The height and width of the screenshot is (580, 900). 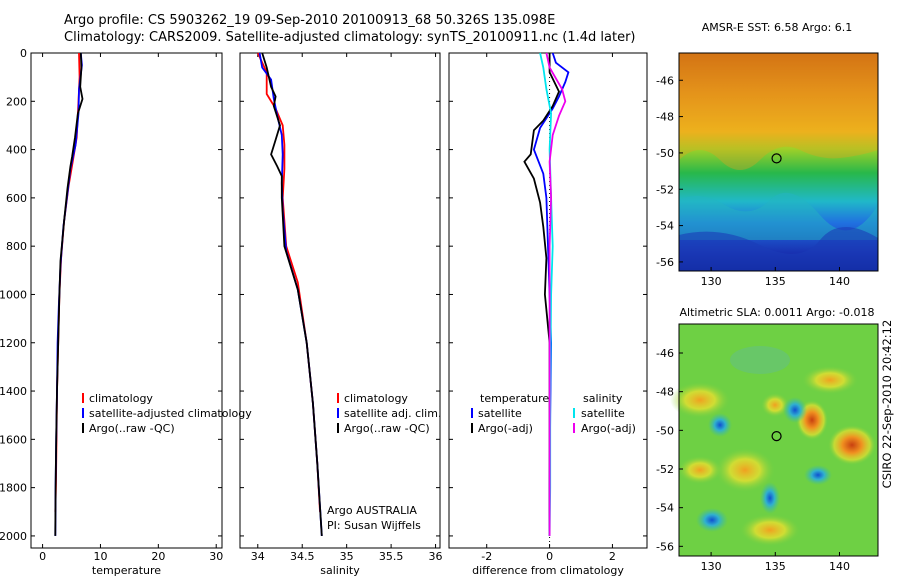 I want to click on x-tick-label: 36, so click(x=436, y=556).